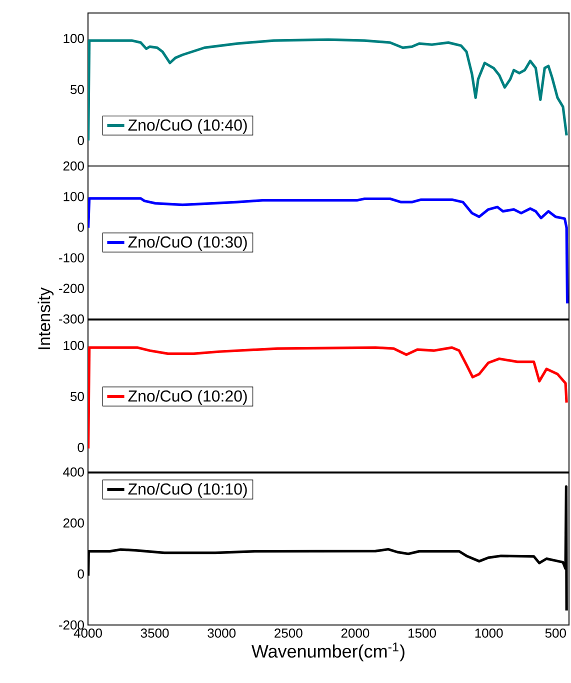 The height and width of the screenshot is (683, 571). Describe the element at coordinates (555, 633) in the screenshot. I see `x-tick-label: 500` at that location.